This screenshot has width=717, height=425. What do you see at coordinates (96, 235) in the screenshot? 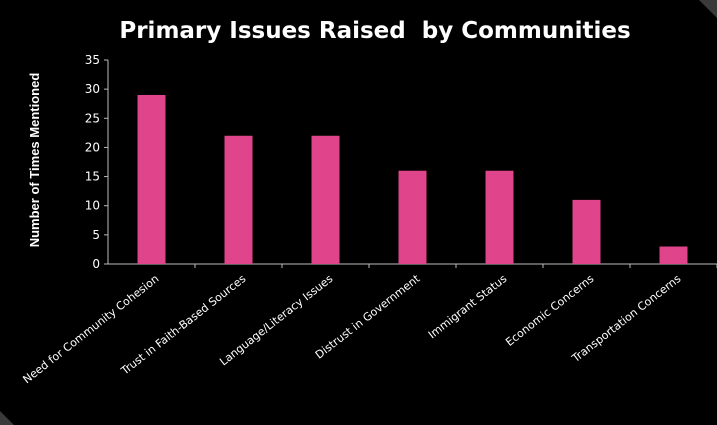
I see `y-tick-label: 5` at bounding box center [96, 235].